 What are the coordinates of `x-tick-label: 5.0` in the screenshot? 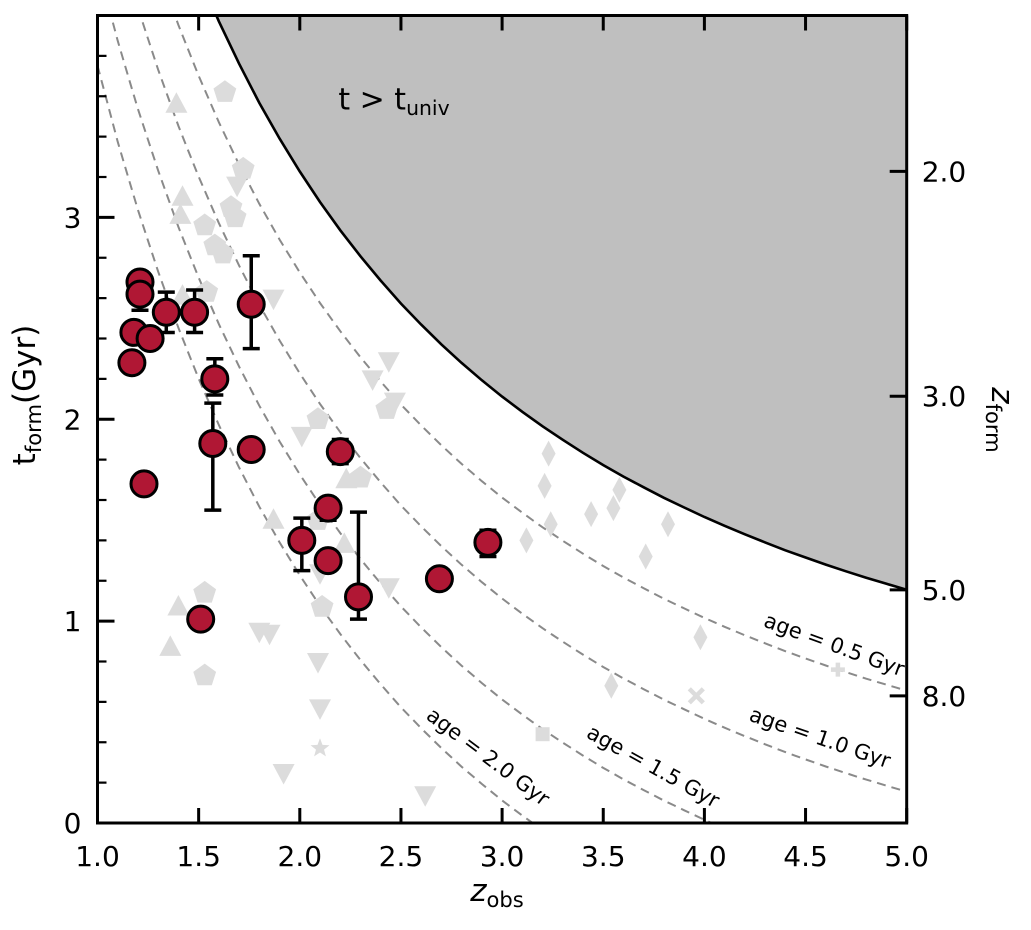 It's located at (906, 856).